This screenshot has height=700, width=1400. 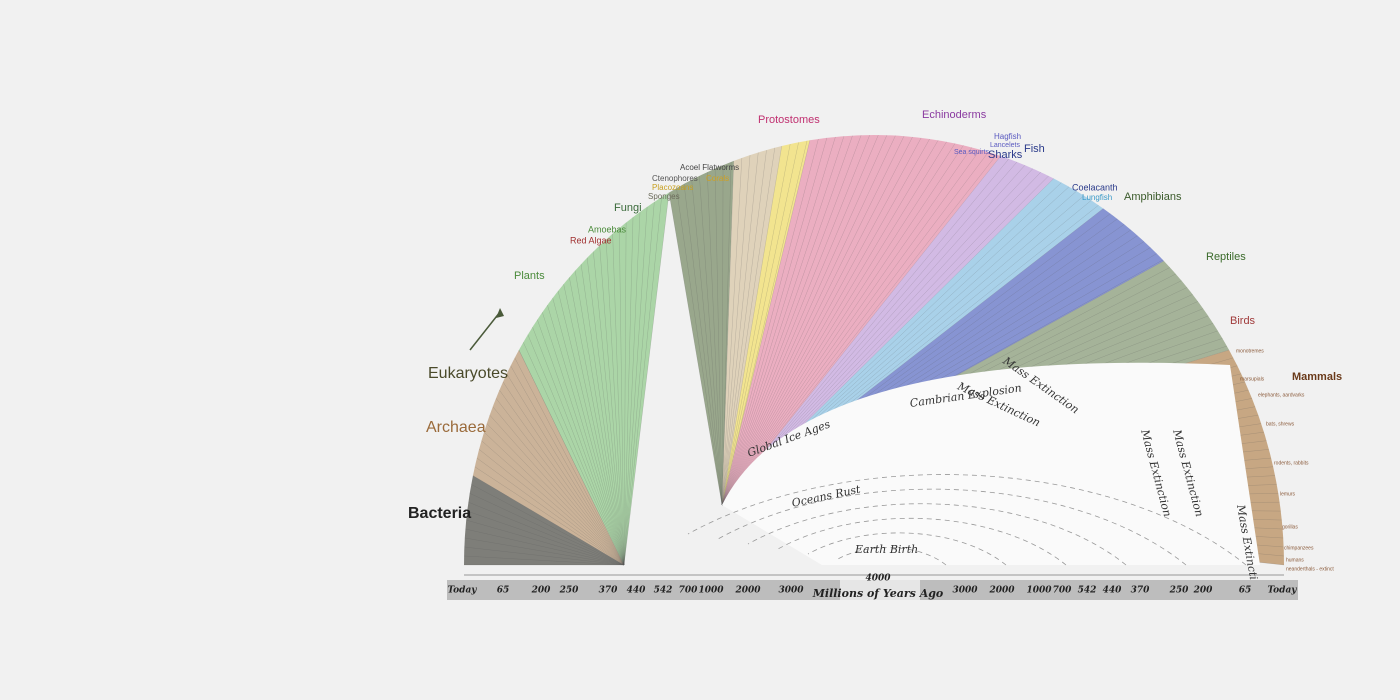 What do you see at coordinates (1063, 591) in the screenshot?
I see `axis-tick-label: 700` at bounding box center [1063, 591].